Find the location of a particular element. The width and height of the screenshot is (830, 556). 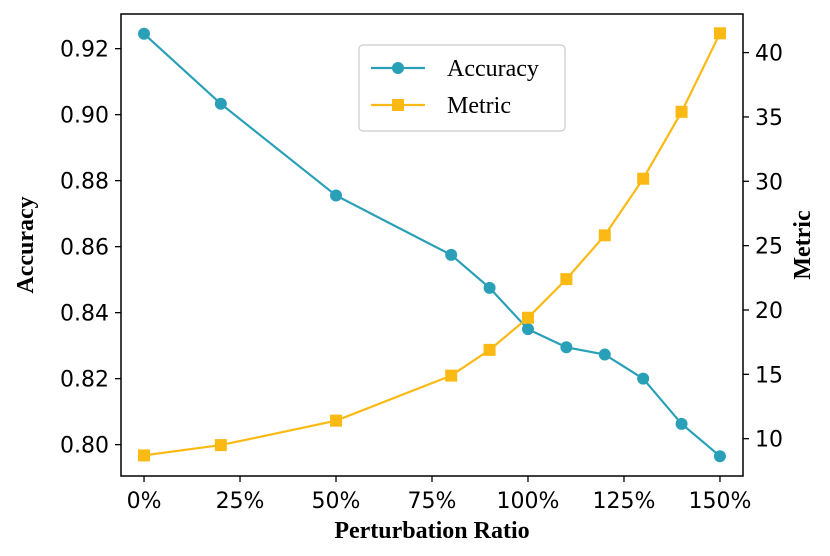

x-tick-label: 25% is located at coordinates (240, 501).